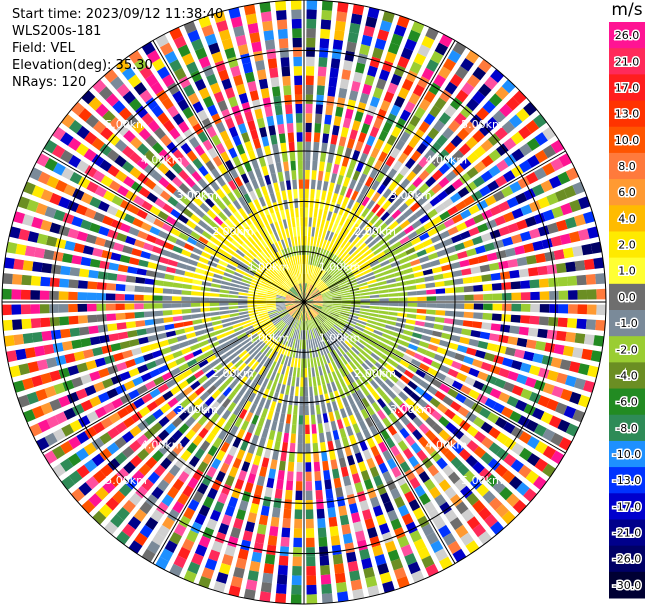 This screenshot has height=607, width=647. Describe the element at coordinates (627, 428) in the screenshot. I see `colorbar-segment` at that location.